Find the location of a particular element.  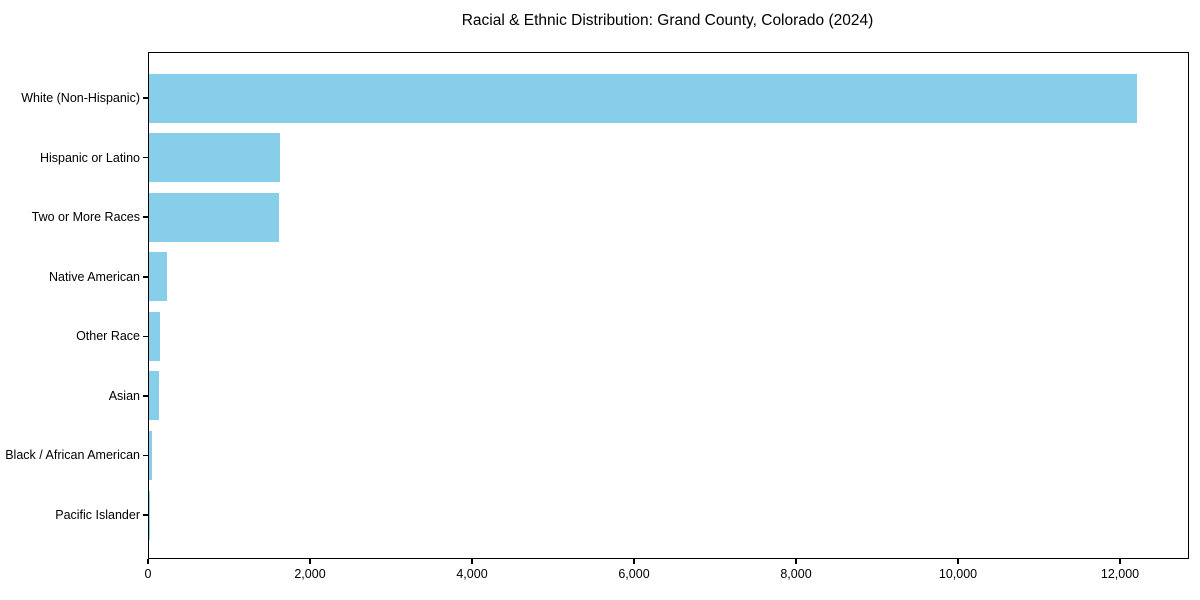

y-tick-label-native-american: Native American is located at coordinates (94, 276).